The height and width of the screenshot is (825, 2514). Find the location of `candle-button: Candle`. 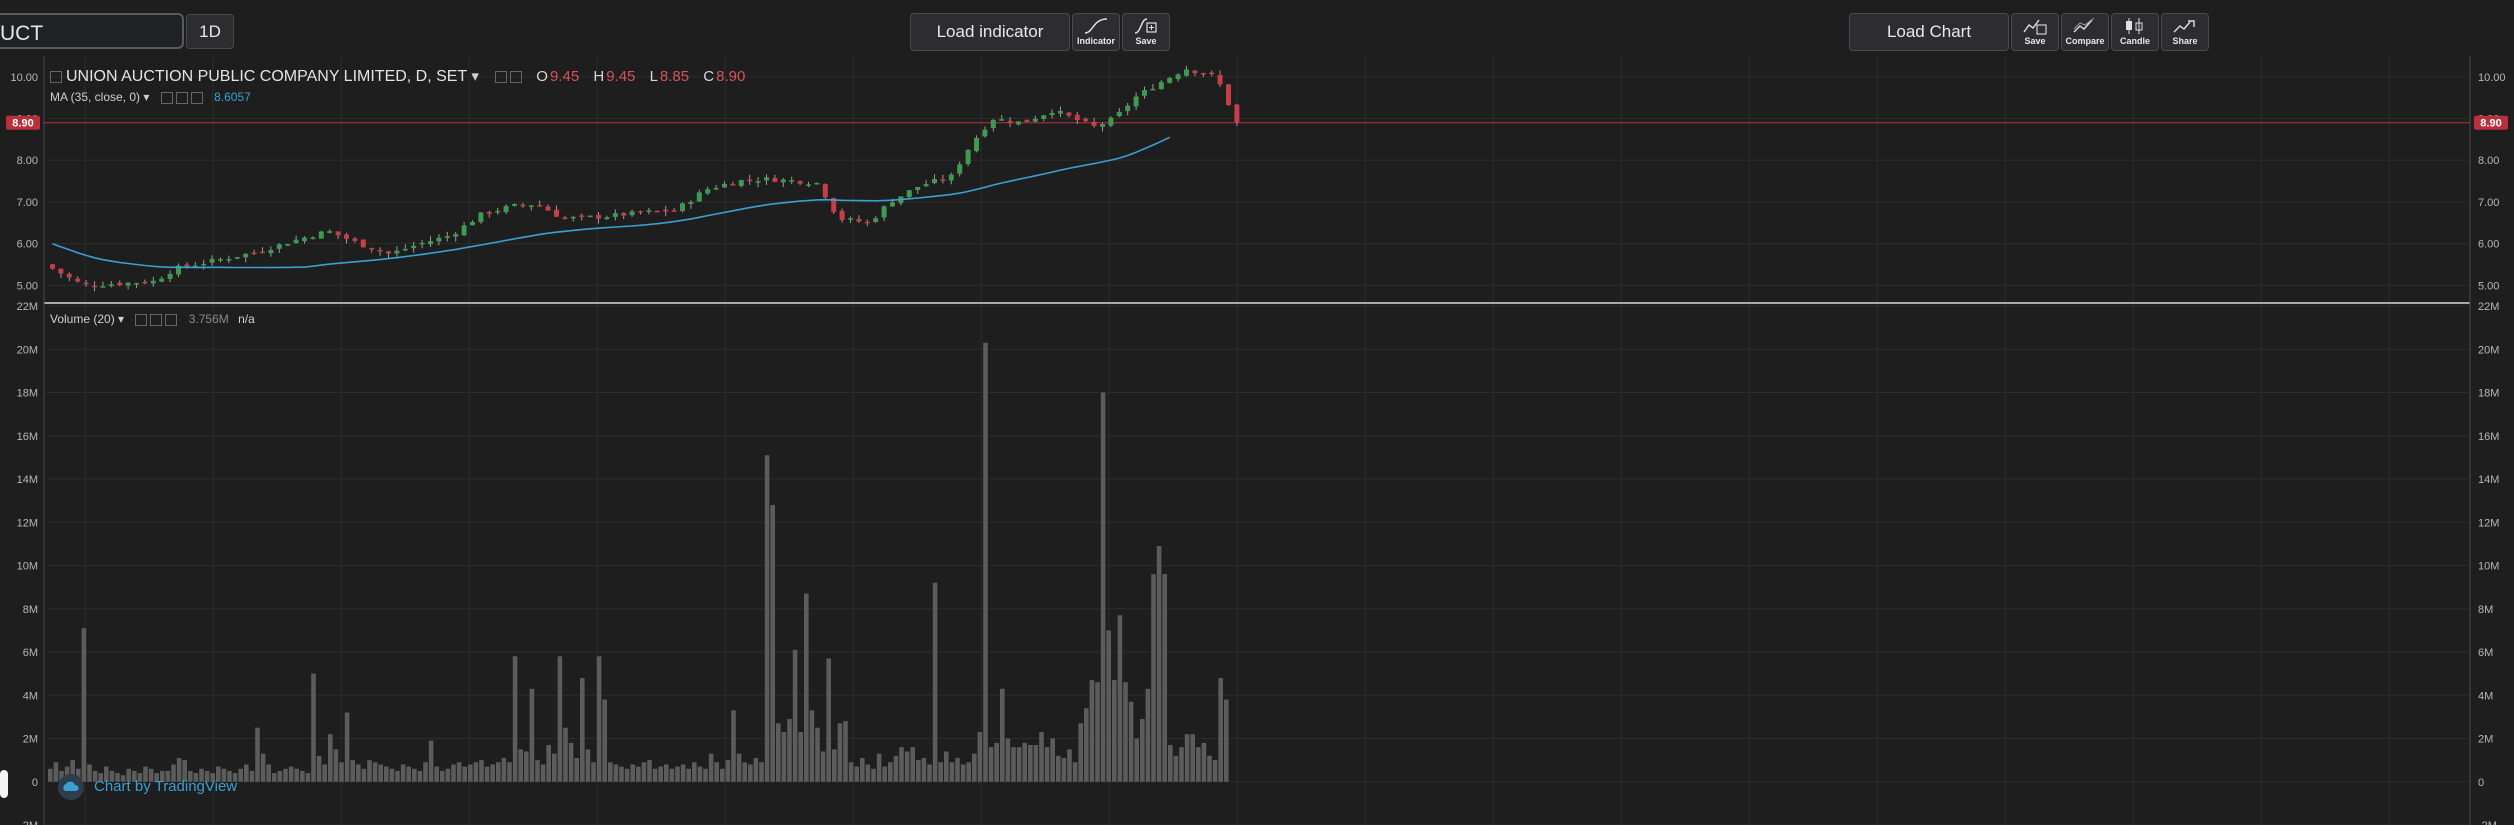

candle-button: Candle is located at coordinates (2135, 32).